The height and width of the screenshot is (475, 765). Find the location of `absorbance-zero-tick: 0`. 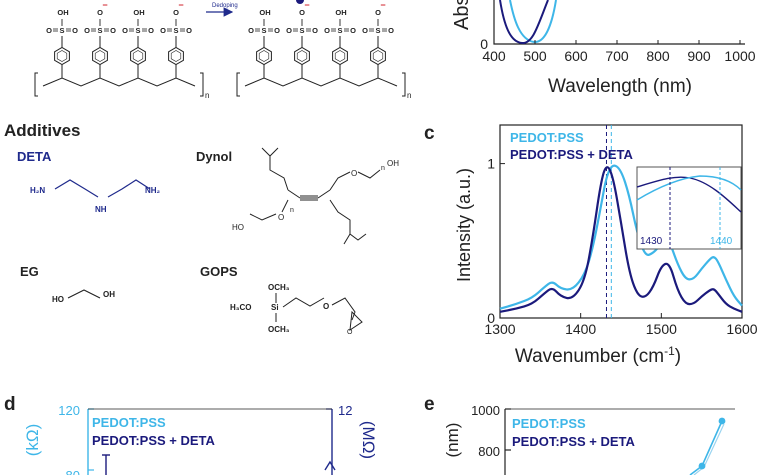

absorbance-zero-tick: 0 is located at coordinates (484, 44).